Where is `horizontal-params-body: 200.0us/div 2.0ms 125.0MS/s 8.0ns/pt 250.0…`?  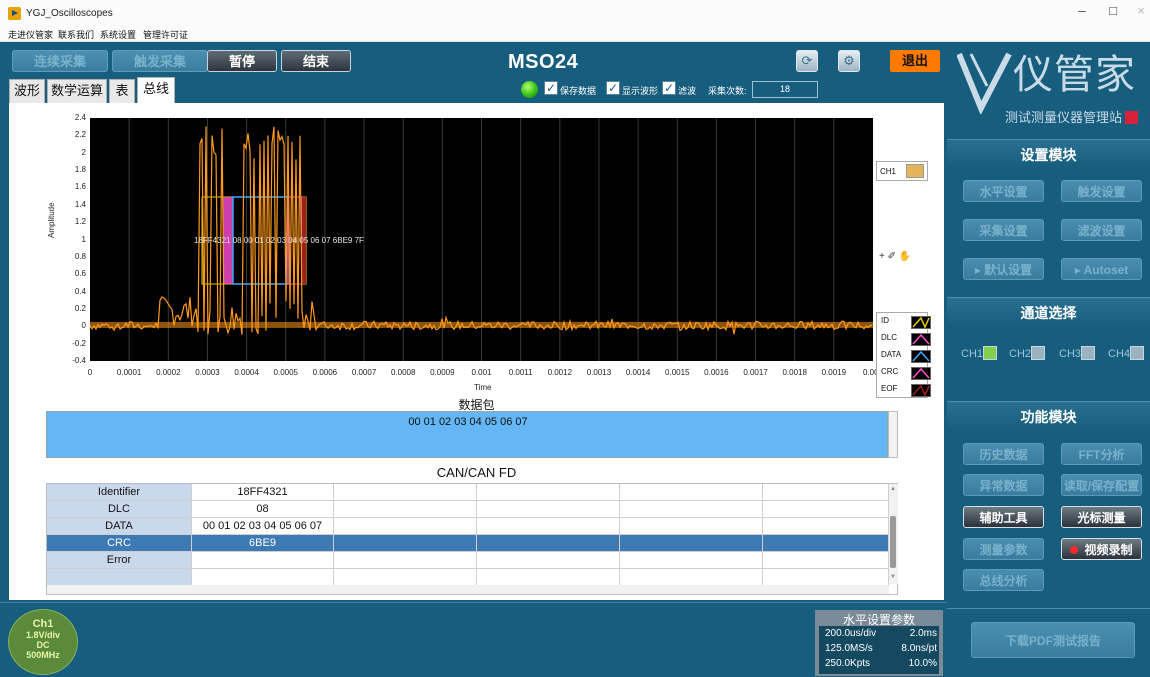
horizontal-params-body: 200.0us/div 2.0ms 125.0MS/s 8.0ns/pt 250.0… is located at coordinates (879, 650).